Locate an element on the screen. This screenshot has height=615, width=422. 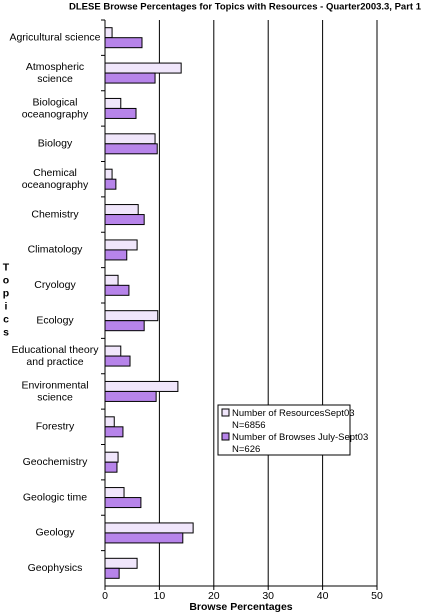
y-tick-label: Geology is located at coordinates (55, 533).